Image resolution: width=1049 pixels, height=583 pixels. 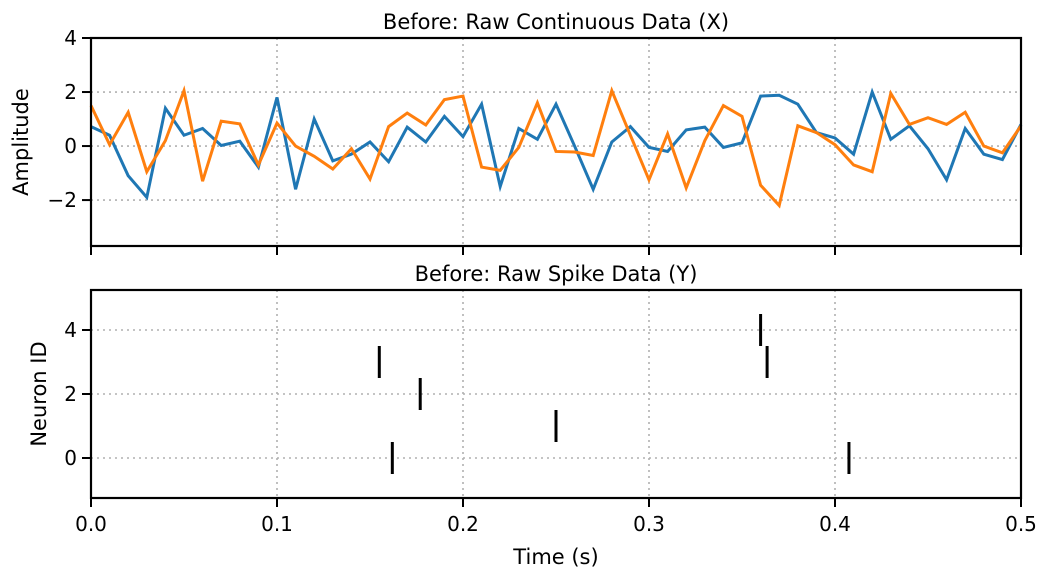 I want to click on x-tick-label: 0.3, so click(x=649, y=524).